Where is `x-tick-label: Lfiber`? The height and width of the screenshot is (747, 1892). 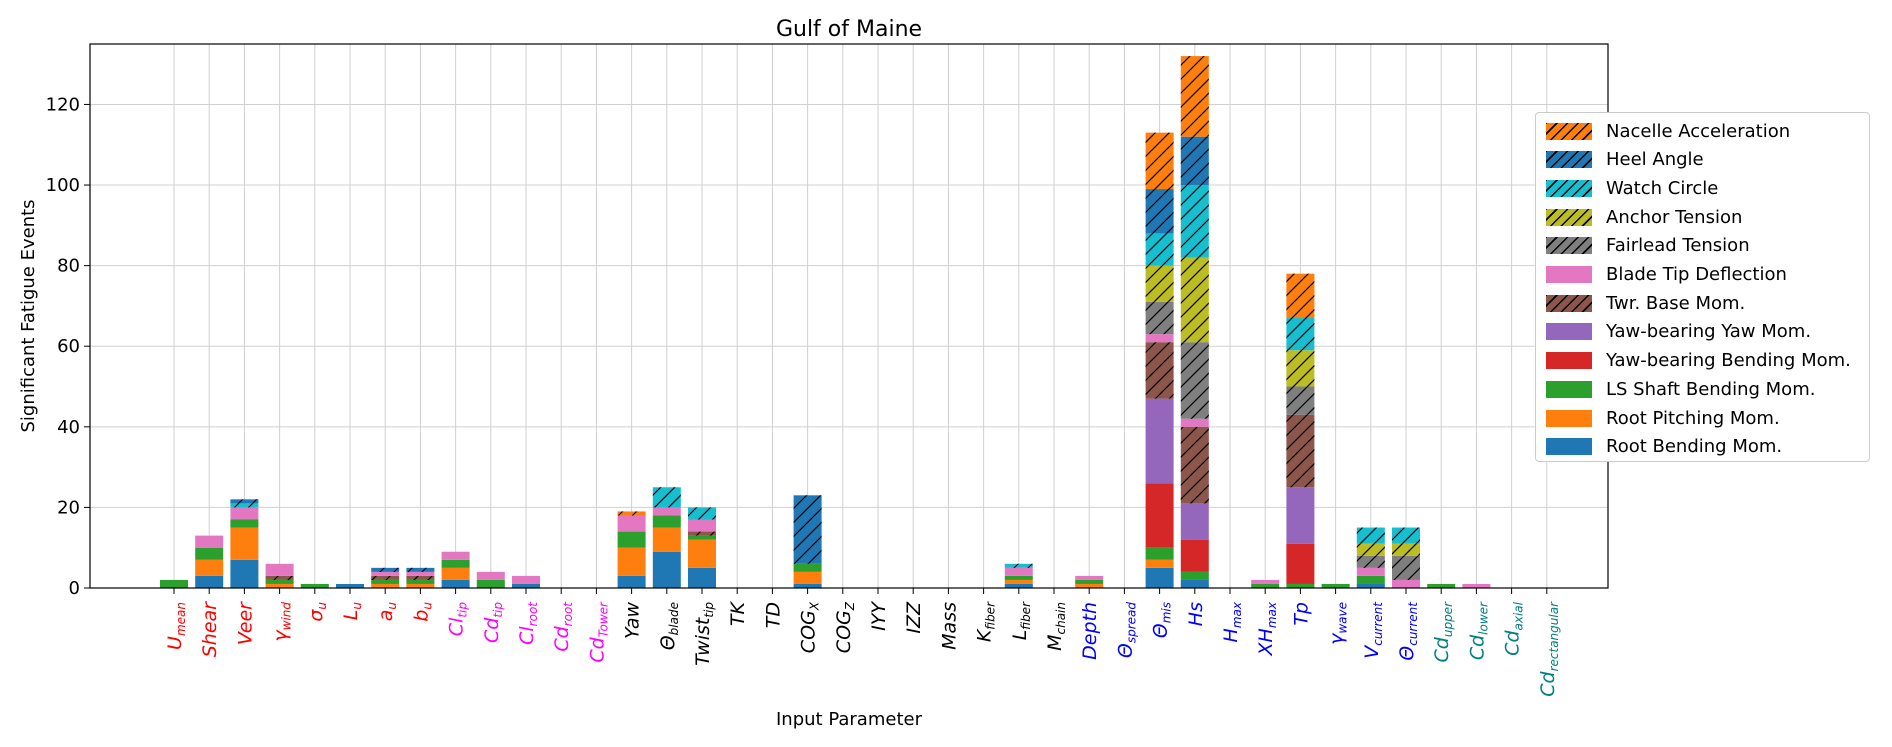
x-tick-label: Lfiber is located at coordinates (1021, 620).